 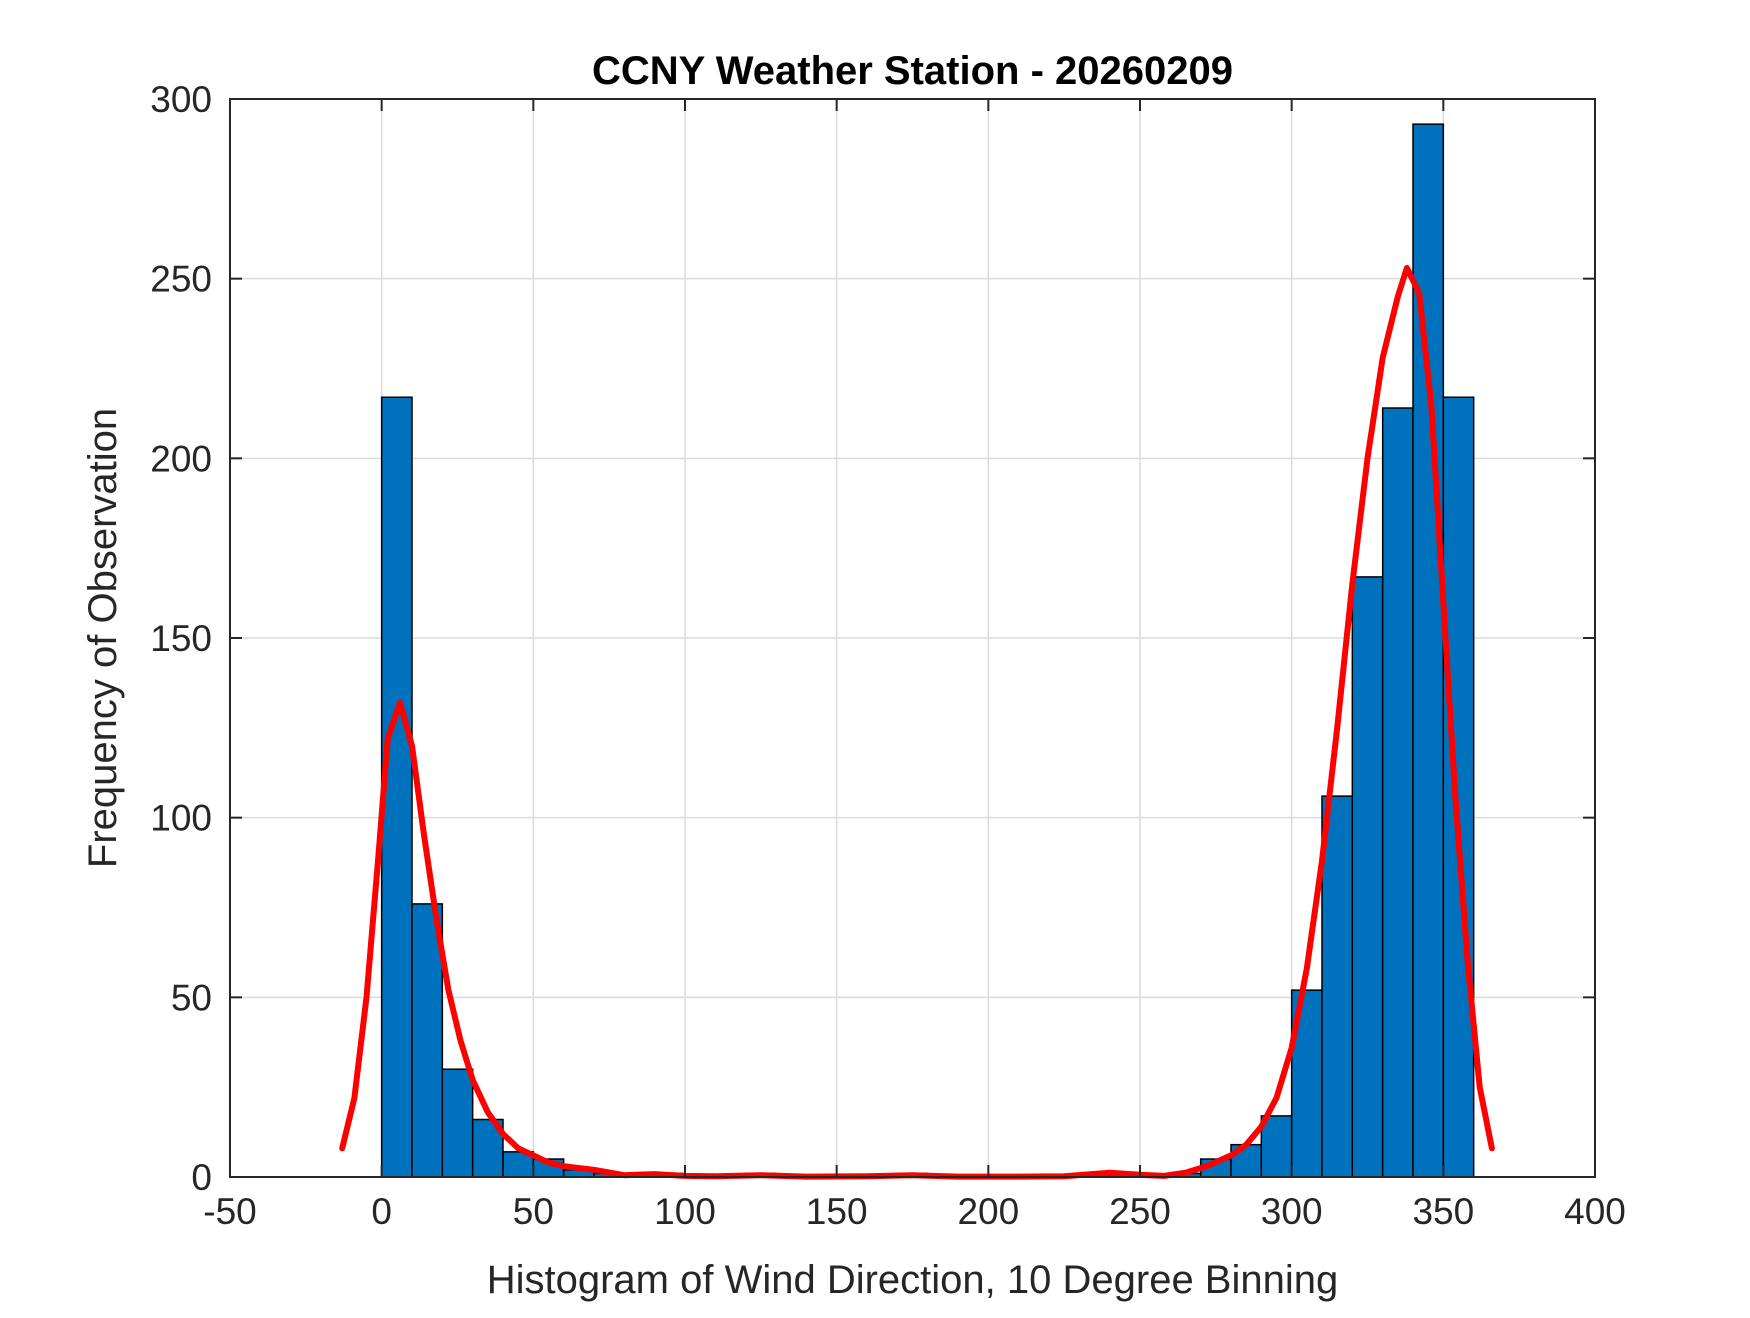 What do you see at coordinates (1292, 1211) in the screenshot?
I see `x-tick-label: 300` at bounding box center [1292, 1211].